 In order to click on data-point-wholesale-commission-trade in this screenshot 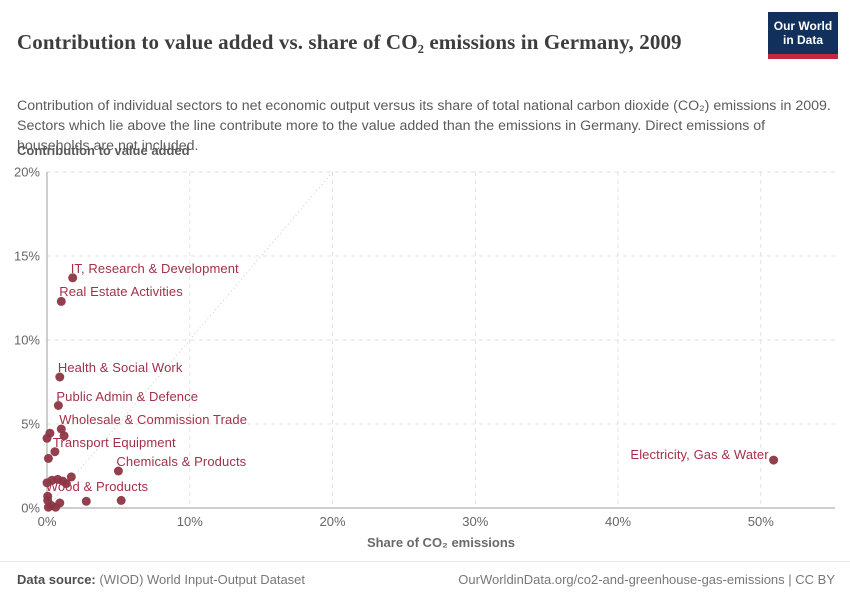, I will do `click(61, 429)`.